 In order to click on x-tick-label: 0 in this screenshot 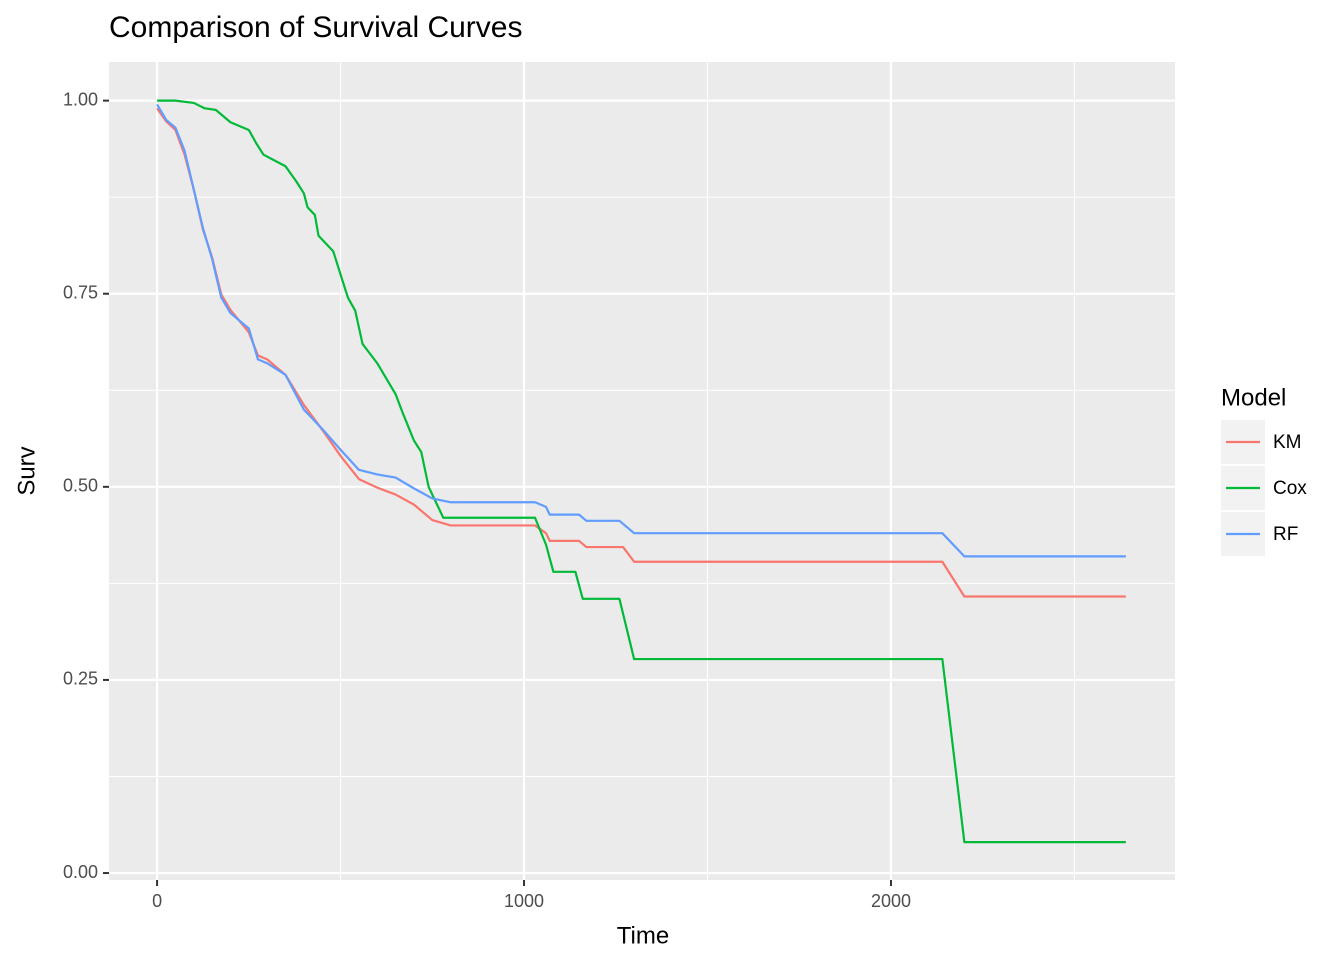, I will do `click(157, 901)`.